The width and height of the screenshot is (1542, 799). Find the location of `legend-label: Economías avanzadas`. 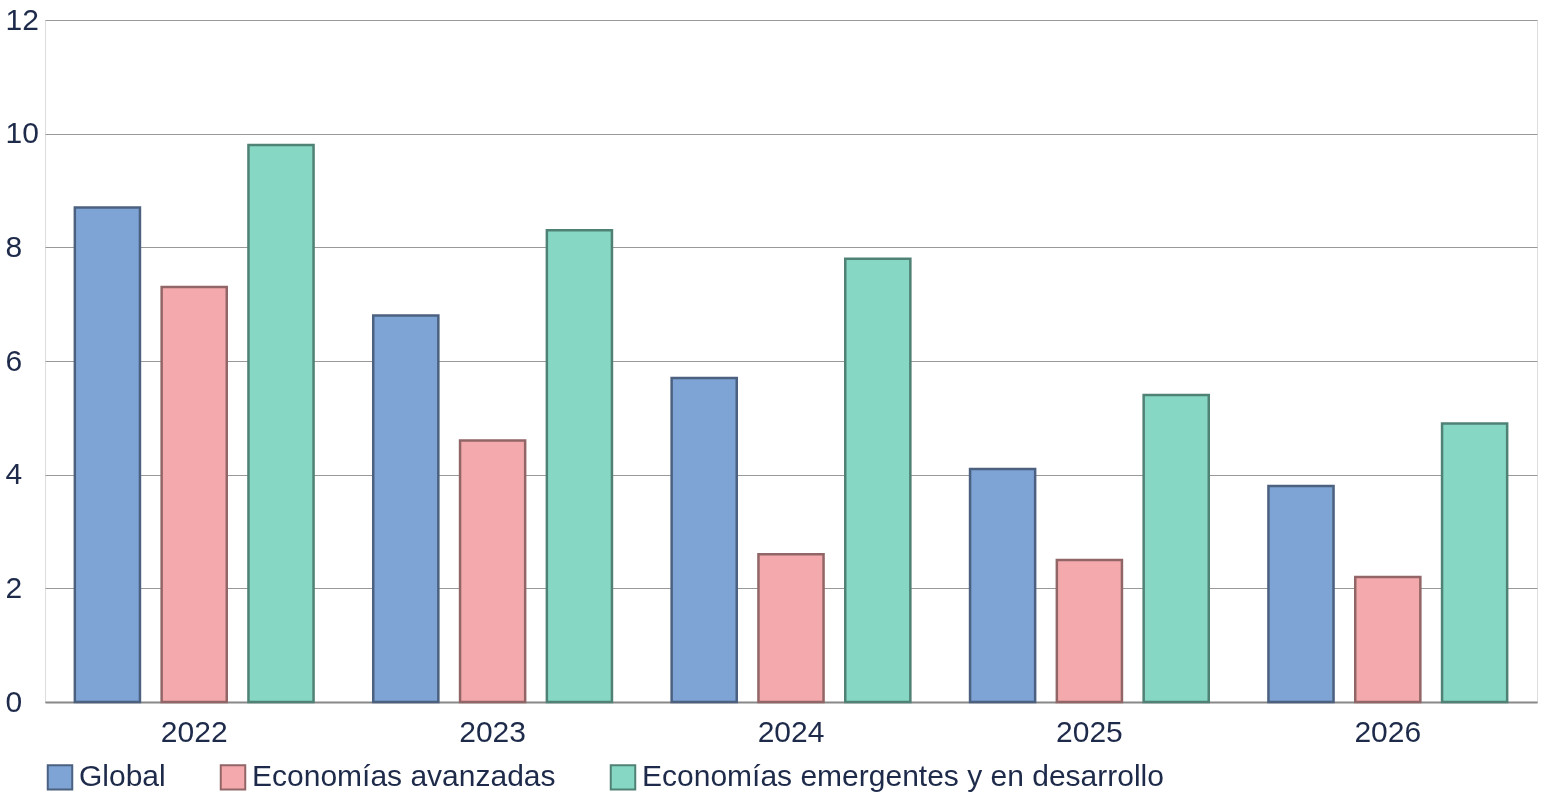

legend-label: Economías avanzadas is located at coordinates (404, 776).